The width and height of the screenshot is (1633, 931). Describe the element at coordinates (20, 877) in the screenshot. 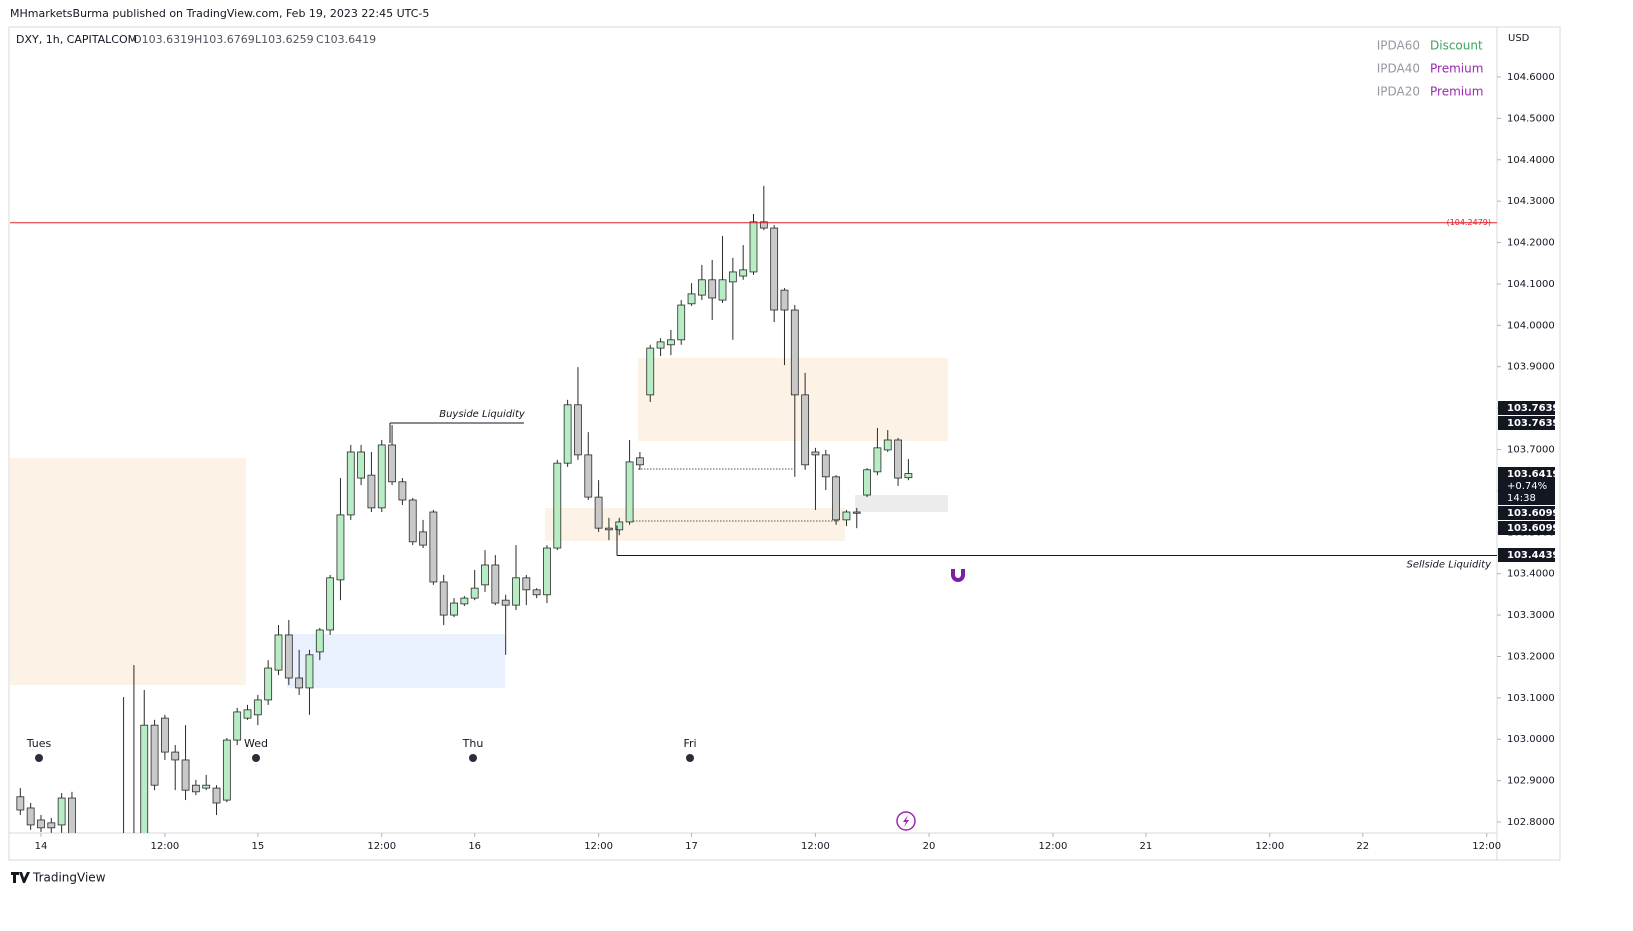

I see `tv-logo` at that location.